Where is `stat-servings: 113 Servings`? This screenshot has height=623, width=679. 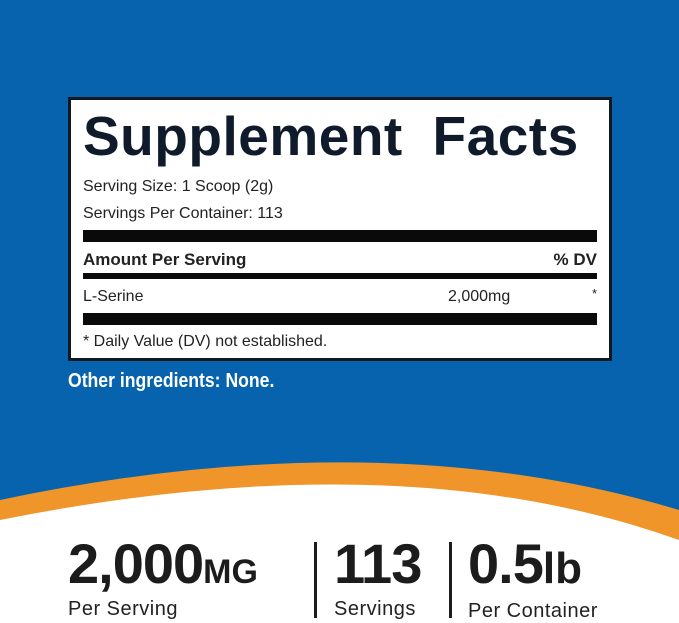 stat-servings: 113 Servings is located at coordinates (378, 578).